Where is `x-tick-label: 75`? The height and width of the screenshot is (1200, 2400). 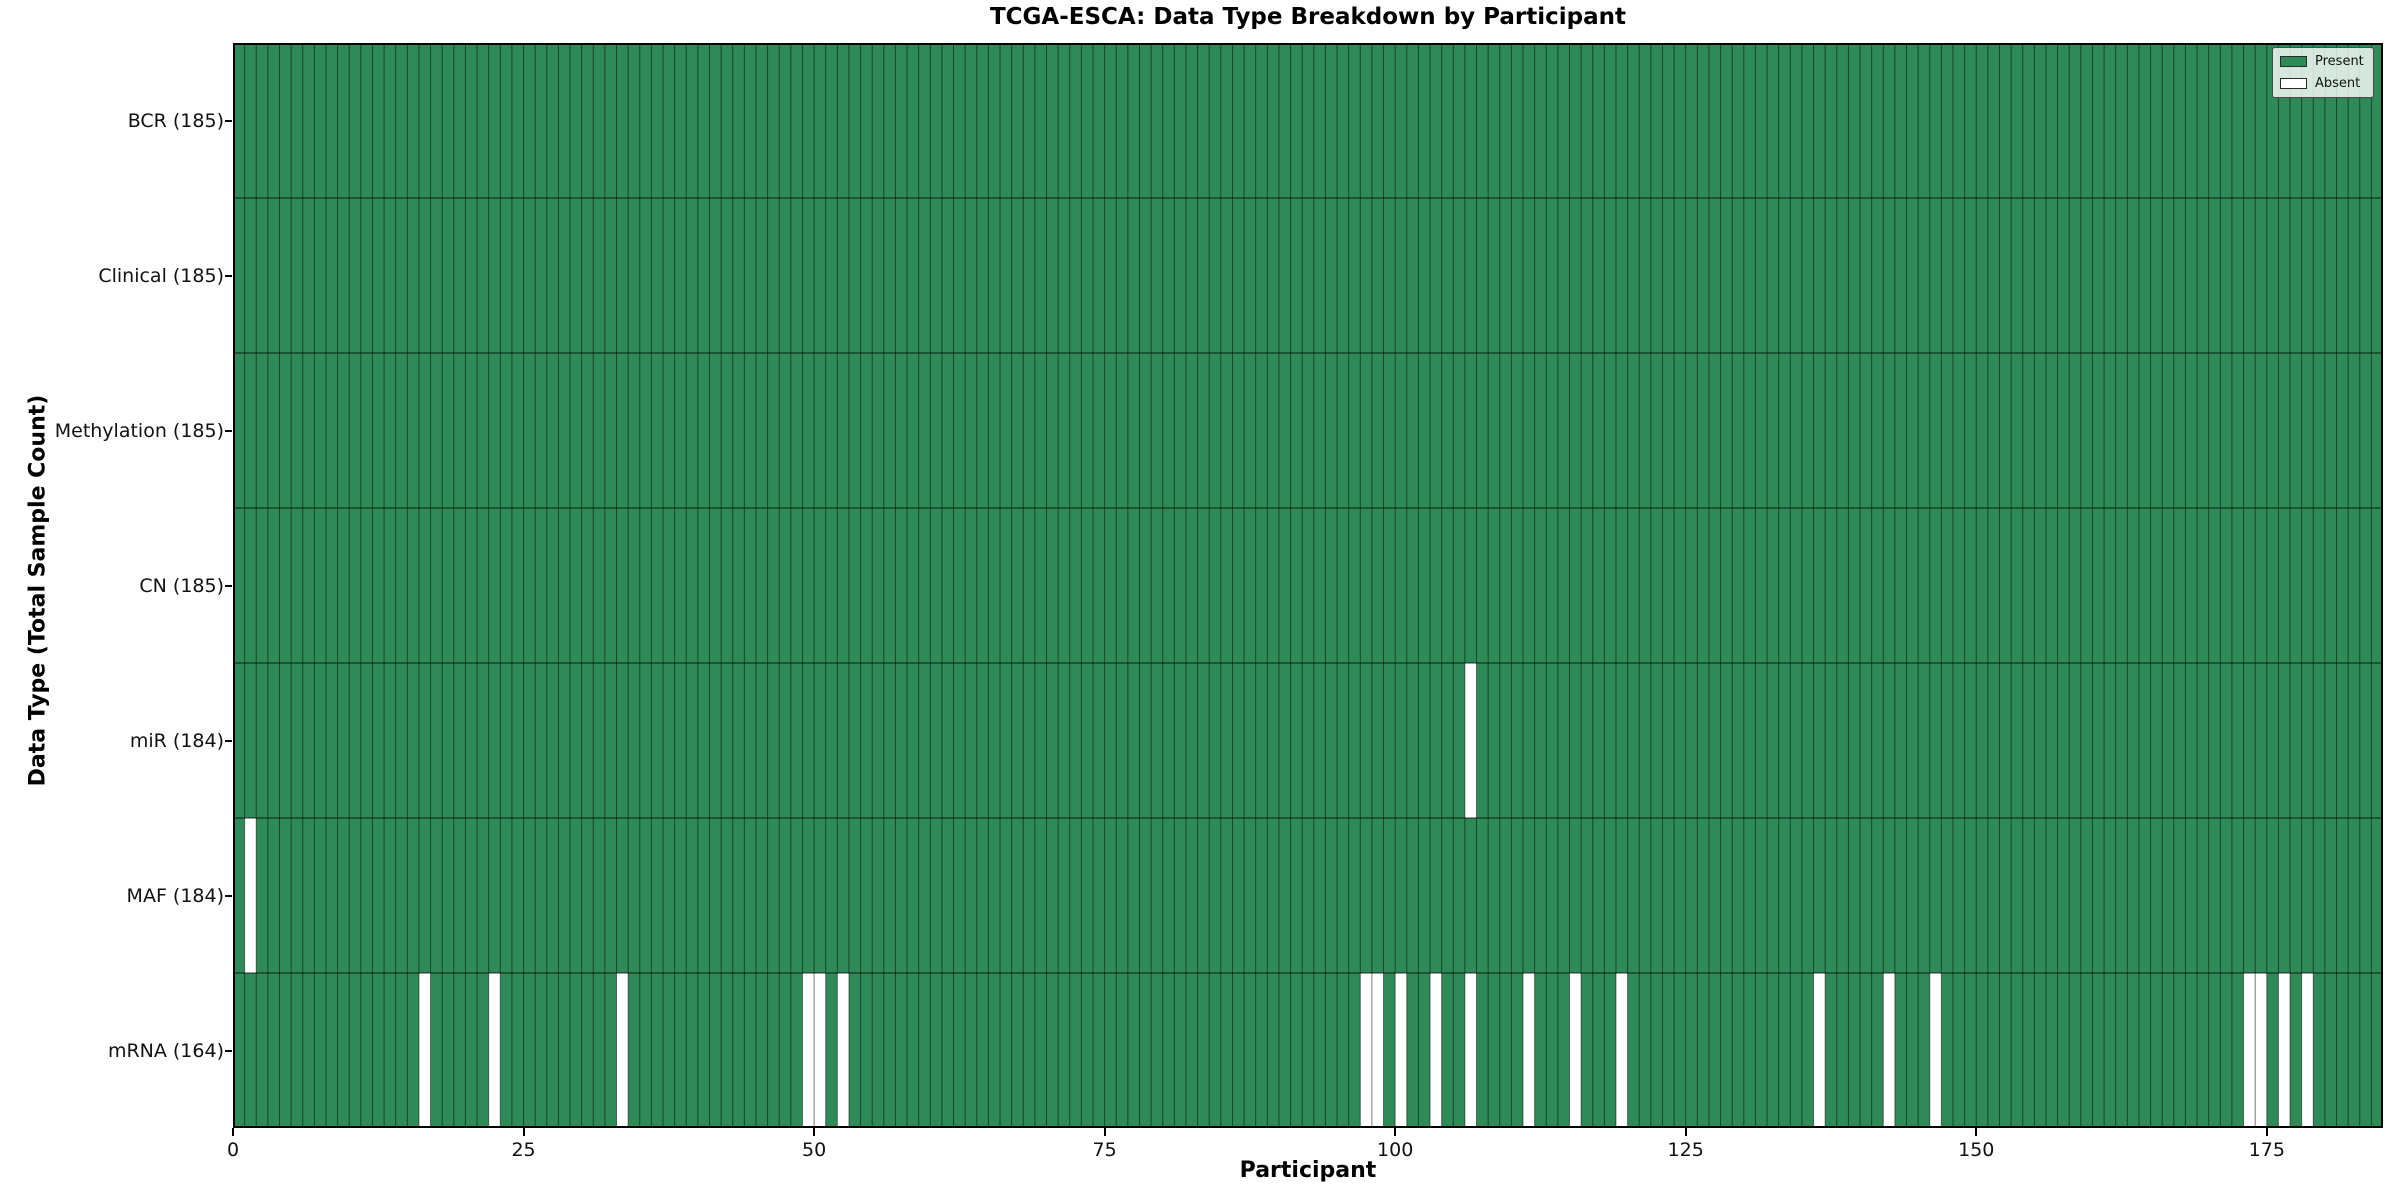
x-tick-label: 75 is located at coordinates (1104, 1150).